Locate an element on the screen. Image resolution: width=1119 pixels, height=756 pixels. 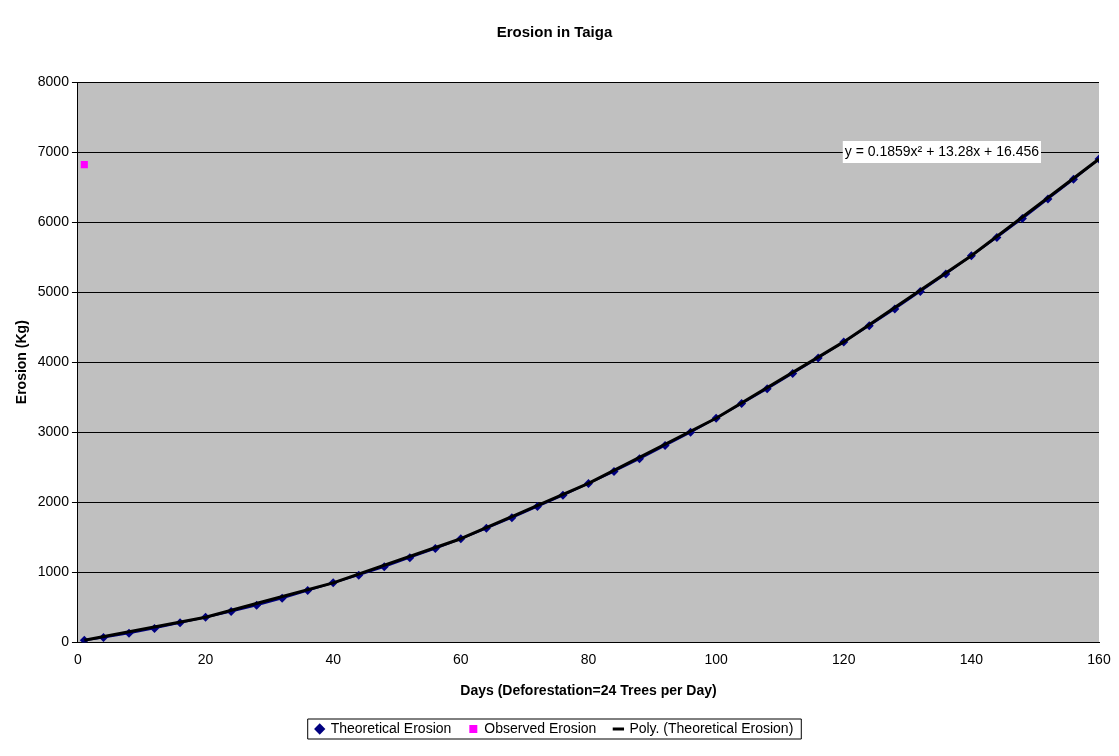
legend-label: Poly. (Theoretical Erosion) is located at coordinates (711, 727).